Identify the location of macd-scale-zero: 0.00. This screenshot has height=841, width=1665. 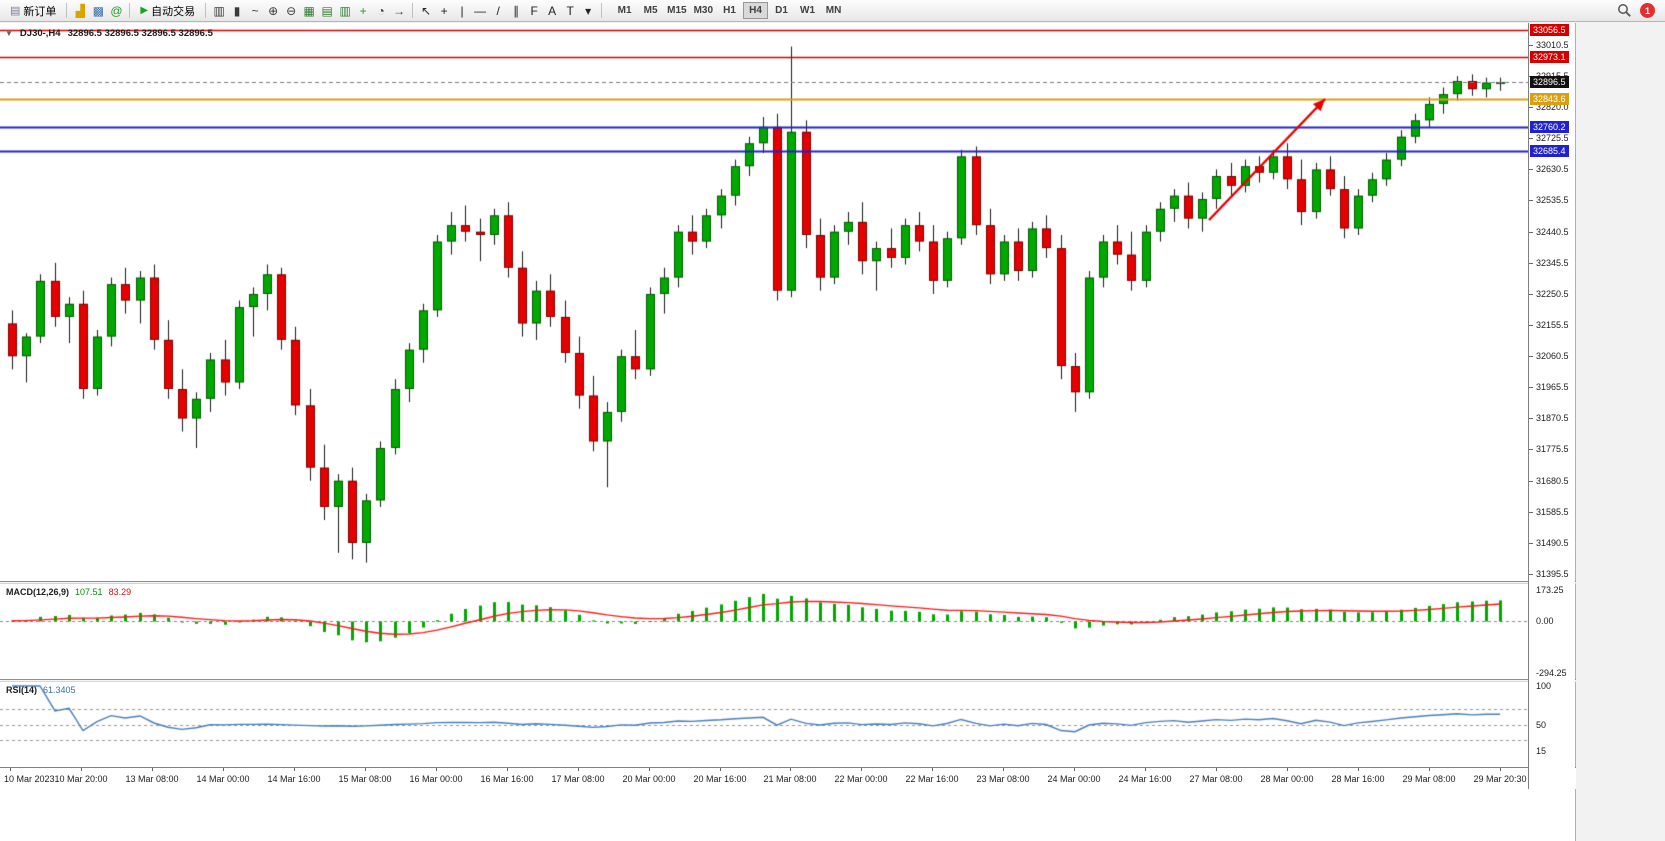
(1545, 621).